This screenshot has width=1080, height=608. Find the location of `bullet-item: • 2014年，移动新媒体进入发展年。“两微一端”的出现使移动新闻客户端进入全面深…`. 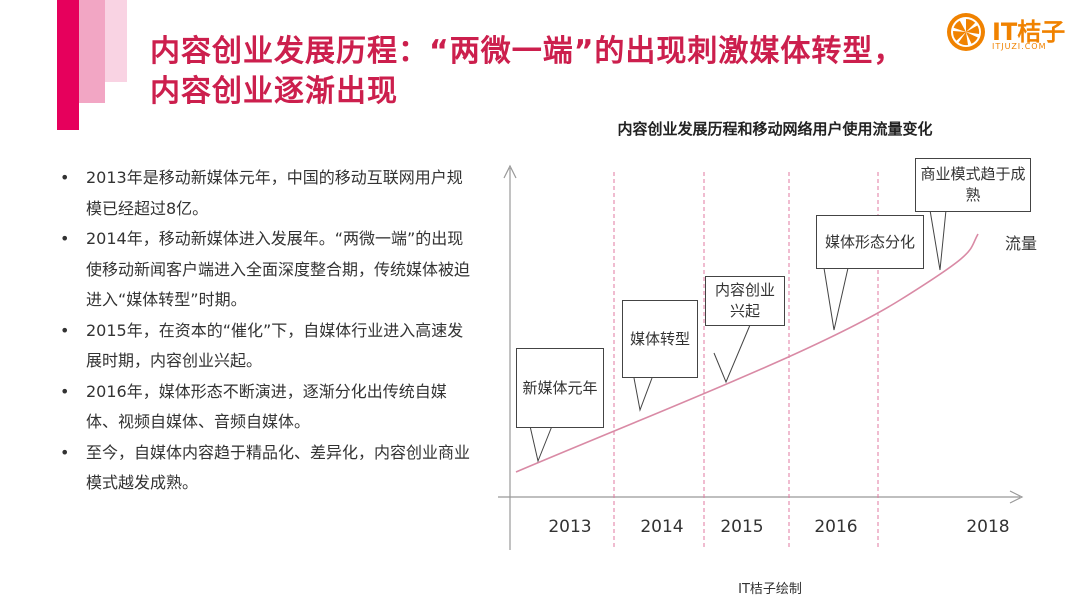

bullet-item: • 2014年，移动新媒体进入发展年。“两微一端”的出现使移动新闻客户端进入全面深… is located at coordinates (268, 270).